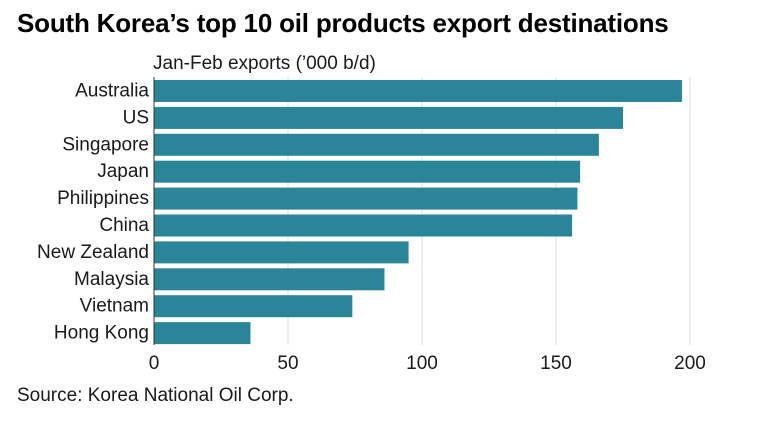 The image size is (770, 429). I want to click on category-label: Malaysia, so click(111, 279).